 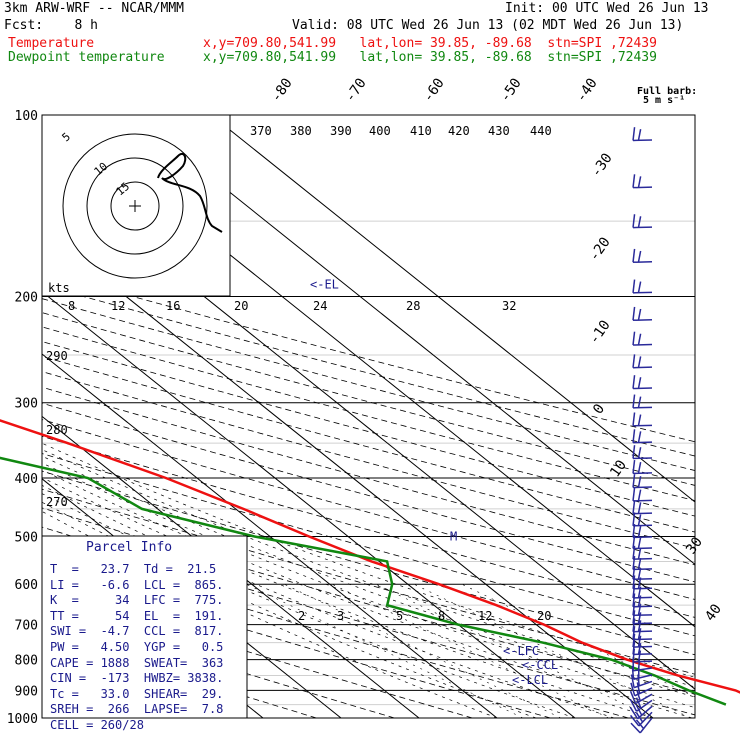 I want to click on isotherm-label: -10, so click(x=600, y=332).